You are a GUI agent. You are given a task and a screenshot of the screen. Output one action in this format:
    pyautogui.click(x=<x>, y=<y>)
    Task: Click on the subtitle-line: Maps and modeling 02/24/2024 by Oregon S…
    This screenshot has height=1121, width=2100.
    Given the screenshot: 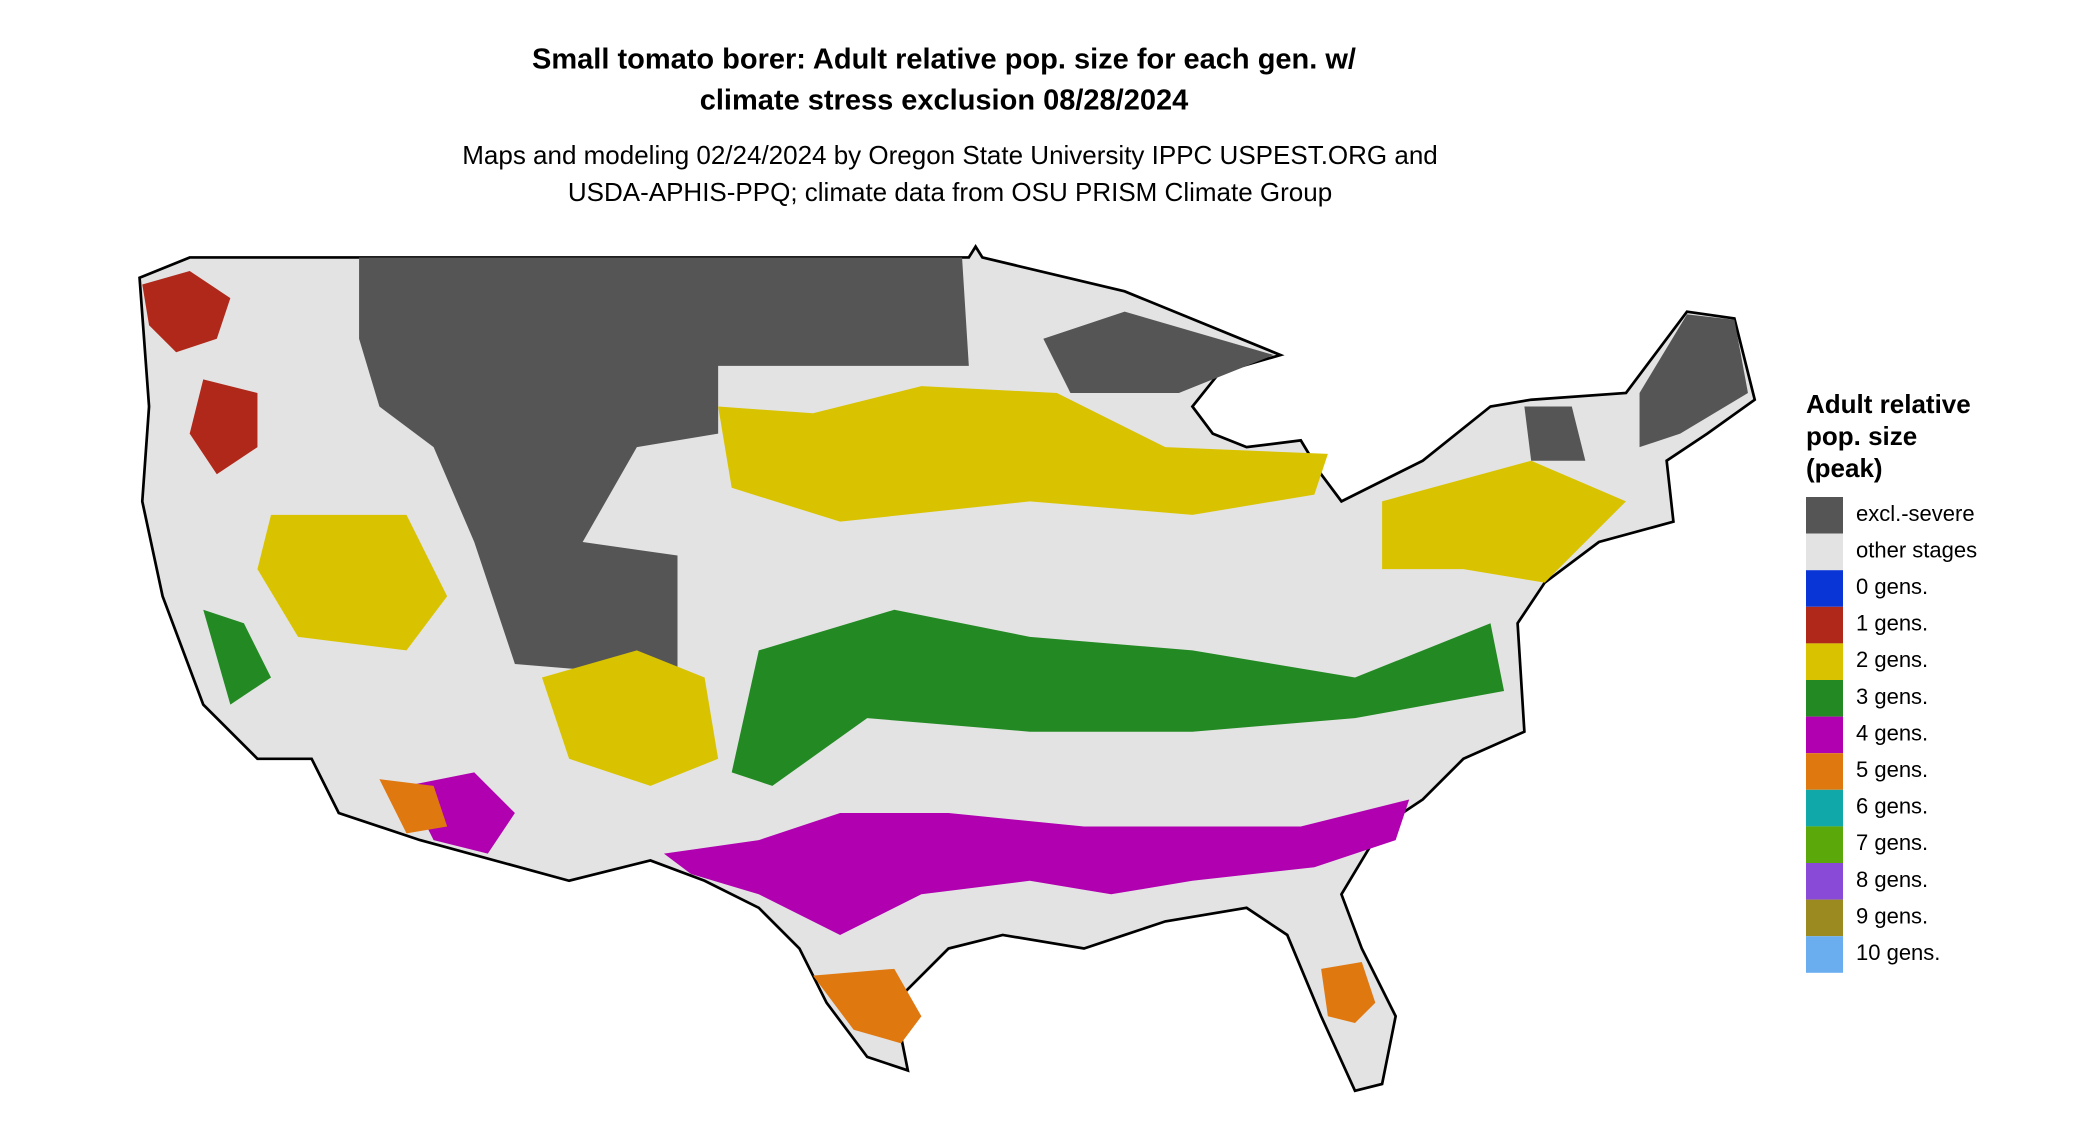 What is the action you would take?
    pyautogui.click(x=950, y=155)
    